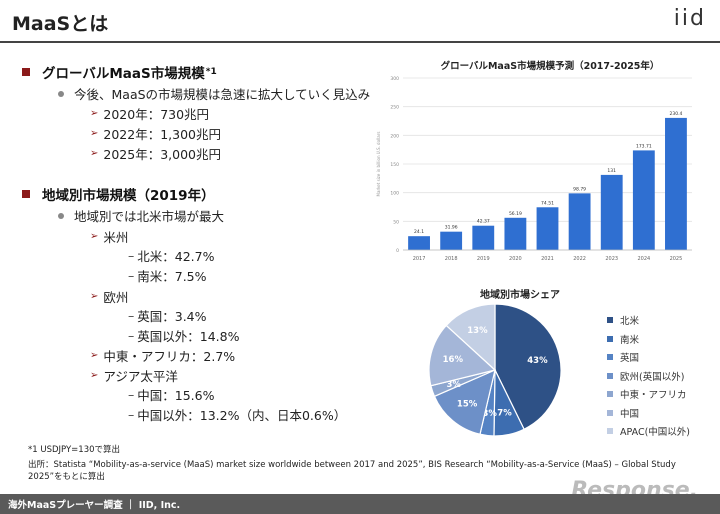 This screenshot has height=514, width=720. Describe the element at coordinates (477, 331) in the screenshot. I see `pie-slice-label: 13%` at that location.